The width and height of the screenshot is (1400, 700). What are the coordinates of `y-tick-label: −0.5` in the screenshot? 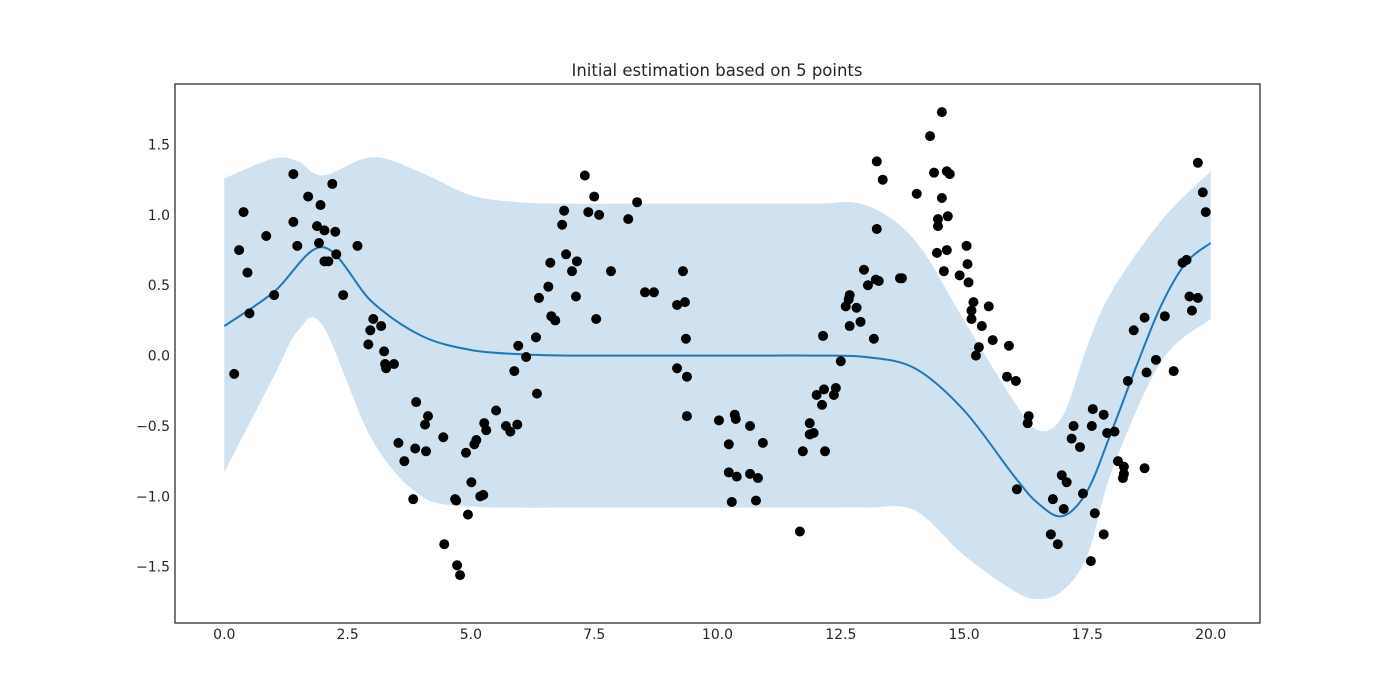 It's located at (153, 427).